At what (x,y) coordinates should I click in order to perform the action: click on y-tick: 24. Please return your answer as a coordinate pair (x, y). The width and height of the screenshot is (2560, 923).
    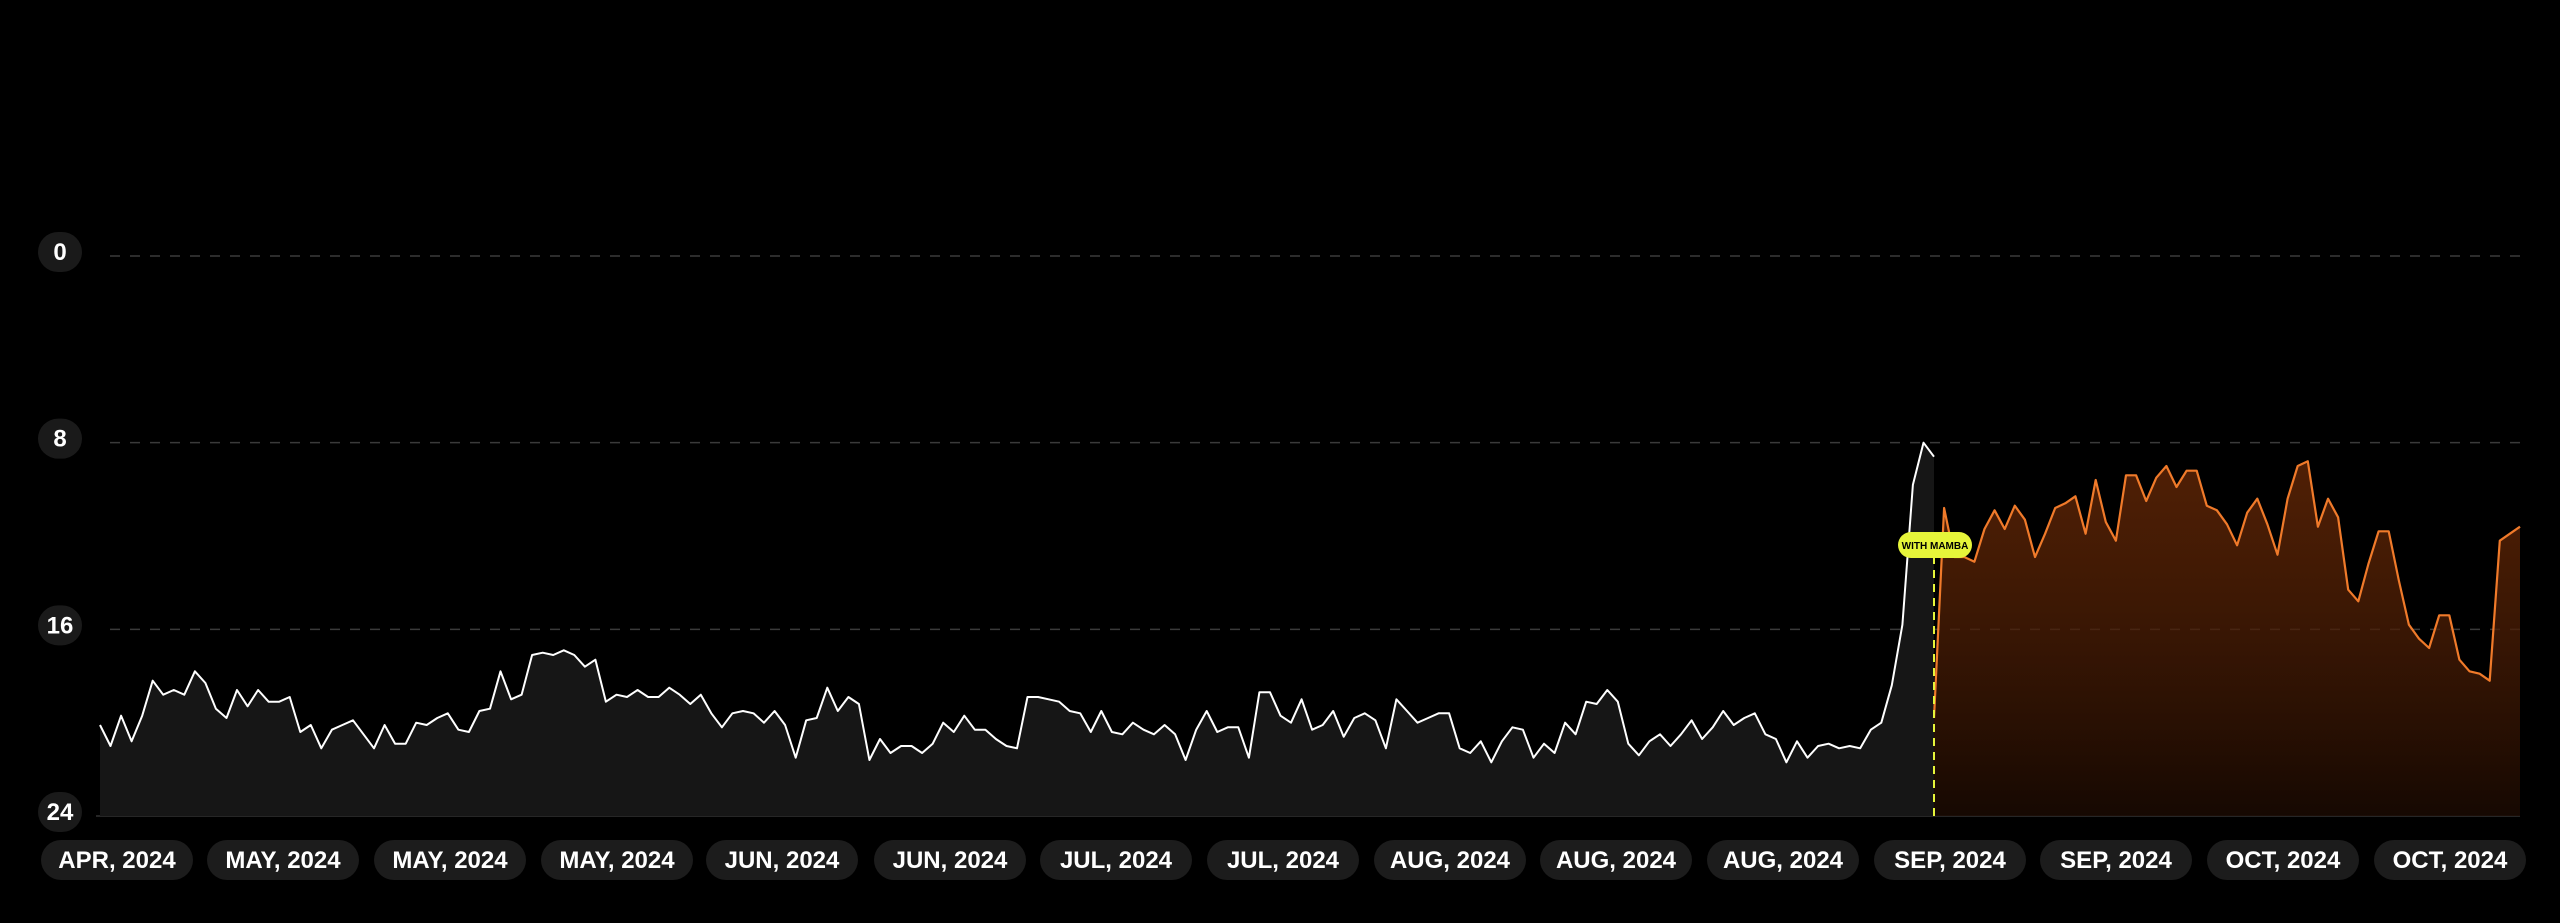
    Looking at the image, I should click on (60, 812).